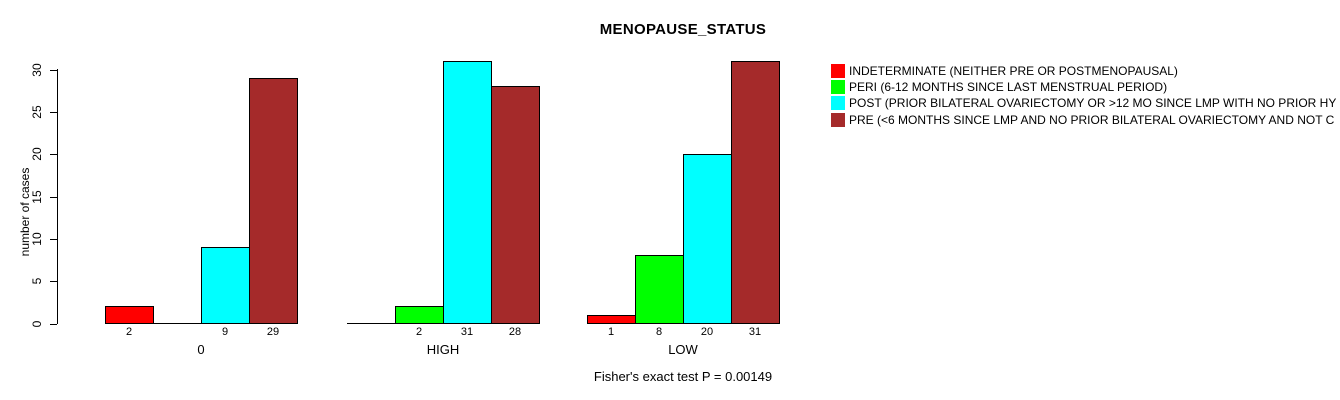  I want to click on y-tick-label: 15, so click(37, 197).